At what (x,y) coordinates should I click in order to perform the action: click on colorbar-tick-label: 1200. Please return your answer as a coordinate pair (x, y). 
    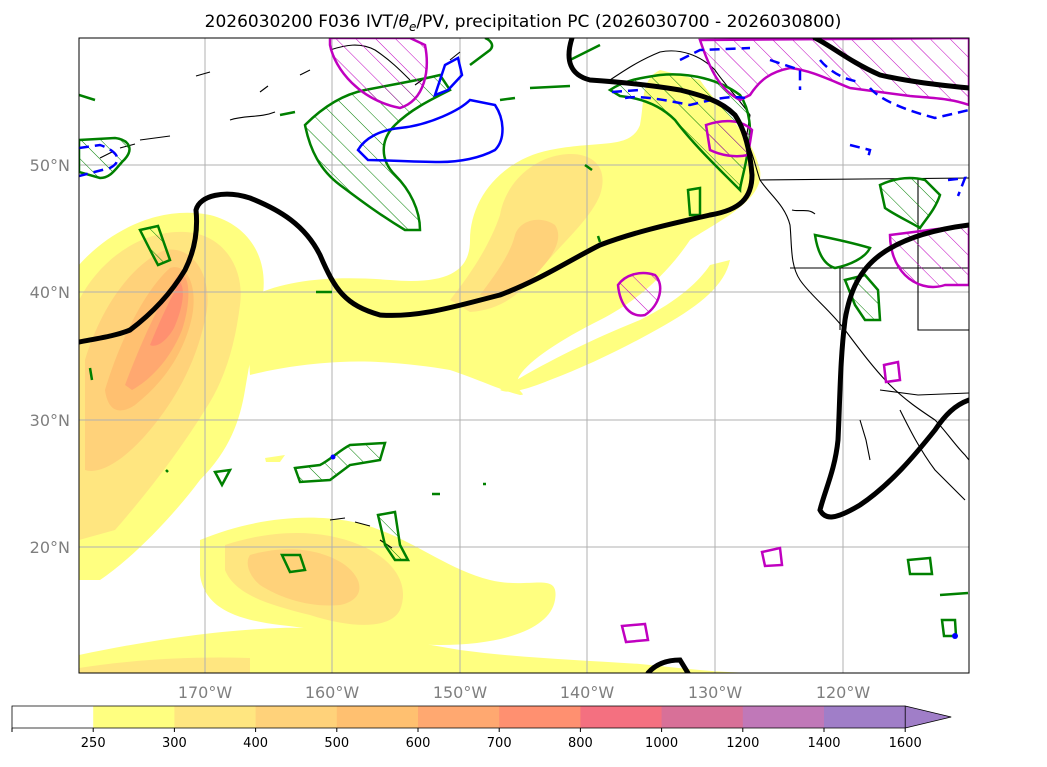
    Looking at the image, I should click on (742, 743).